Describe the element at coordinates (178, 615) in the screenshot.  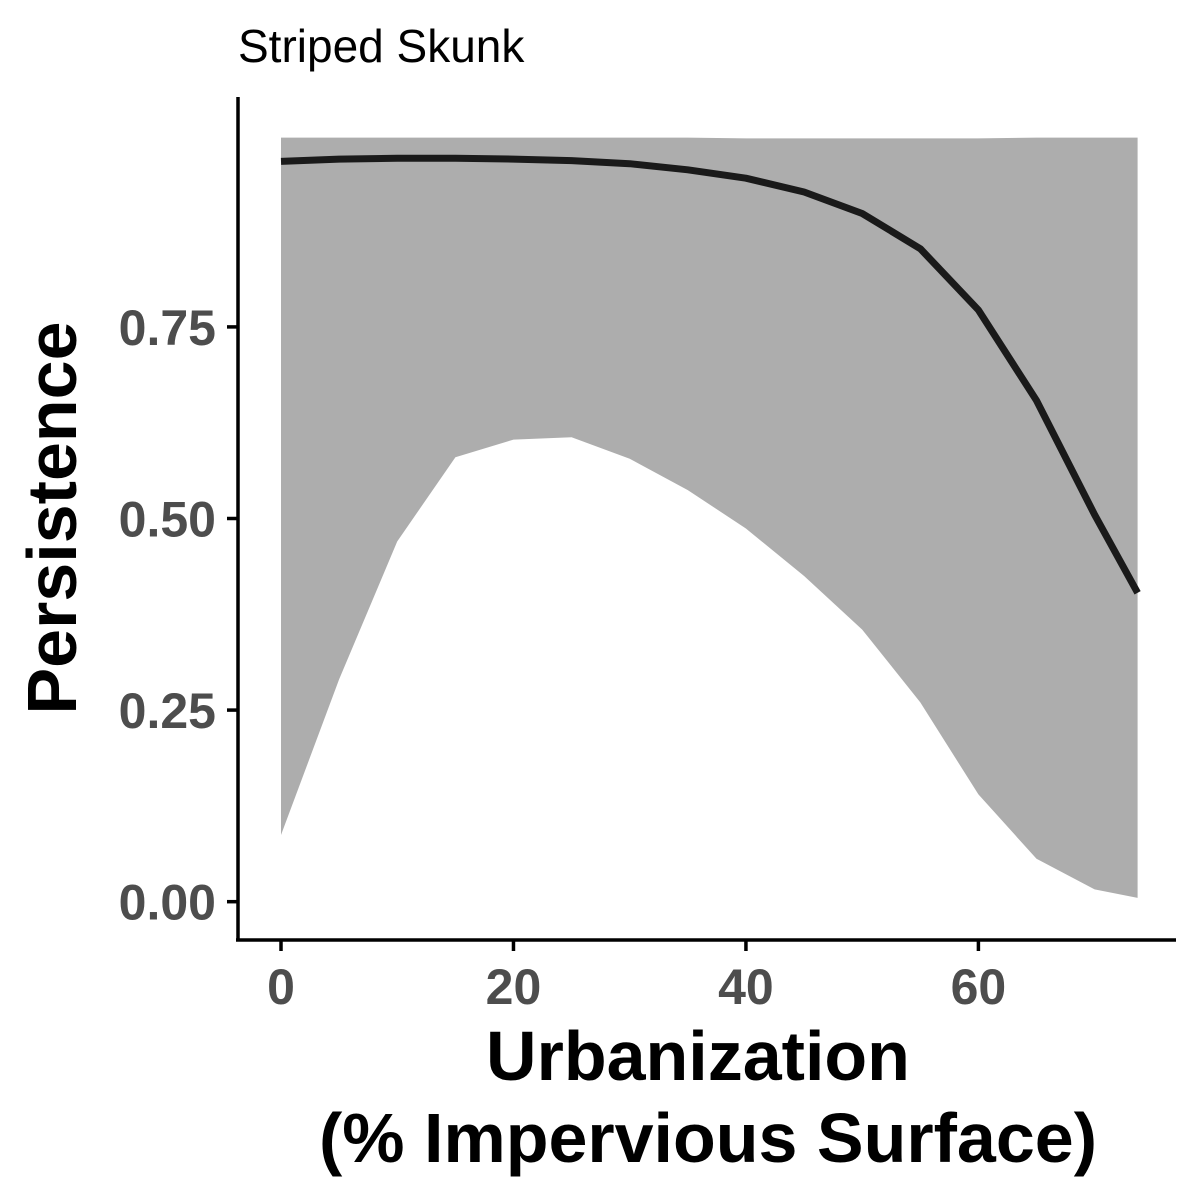
I see `y-axis-ticks: 0.00 0.25 0.50 0.75` at that location.